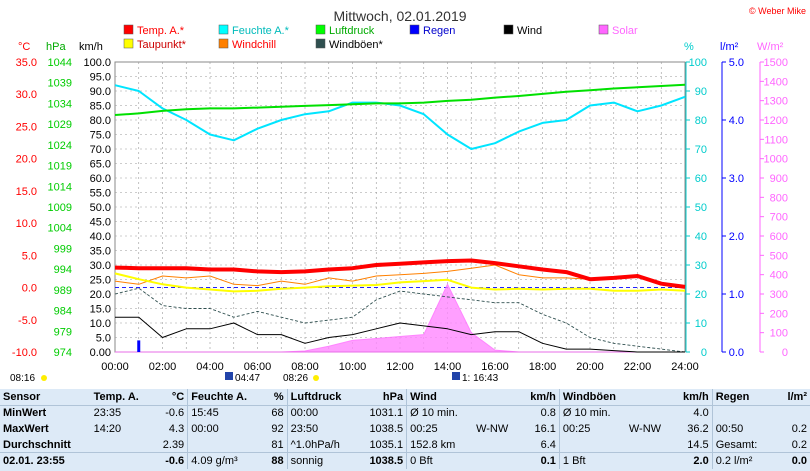 Image resolution: width=810 pixels, height=471 pixels. What do you see at coordinates (386, 444) in the screenshot?
I see `table-cell: 1035.1` at bounding box center [386, 444].